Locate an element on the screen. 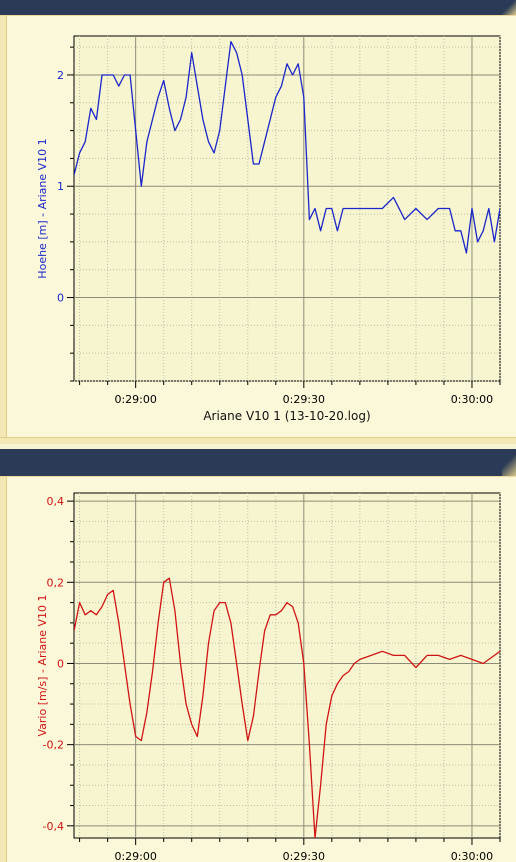  y-axis-label: Hoehe [m] - Ariane V10 1 is located at coordinates (42, 208).